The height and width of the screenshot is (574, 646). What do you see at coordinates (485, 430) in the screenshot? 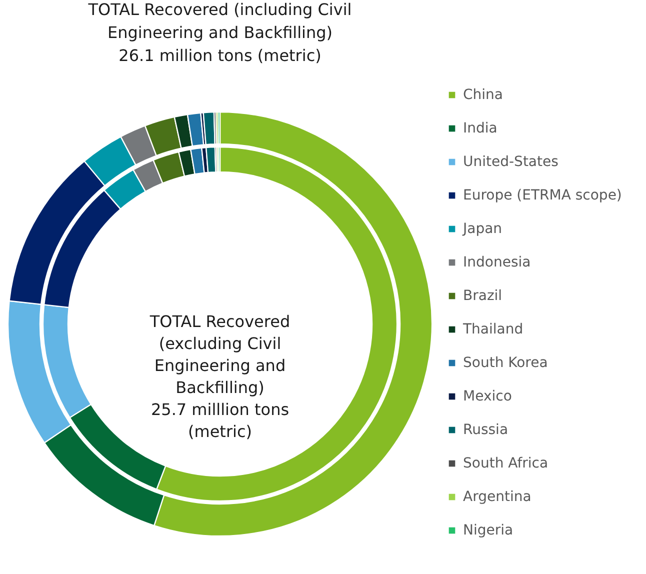
I see `legend-label: Russia` at bounding box center [485, 430].